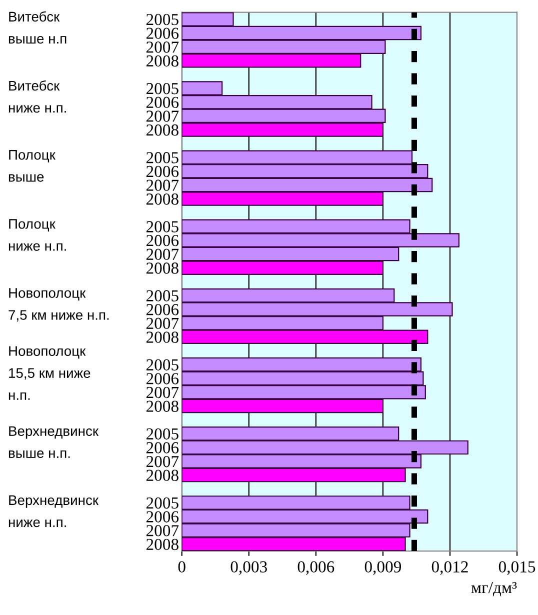 The height and width of the screenshot is (615, 538). Describe the element at coordinates (53, 511) in the screenshot. I see `text: Верхнедвинск ниже н.п.` at that location.